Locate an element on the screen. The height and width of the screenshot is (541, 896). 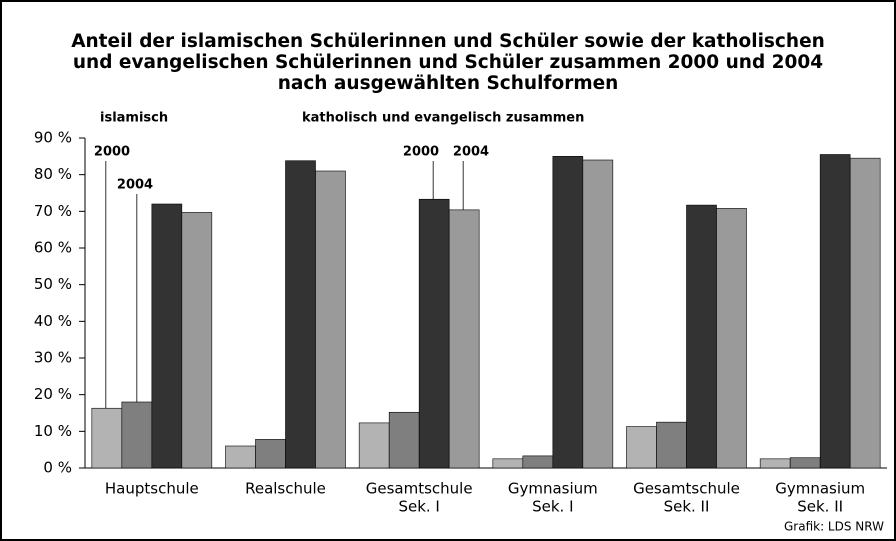
source: Grafik: LDS NRW is located at coordinates (834, 527).